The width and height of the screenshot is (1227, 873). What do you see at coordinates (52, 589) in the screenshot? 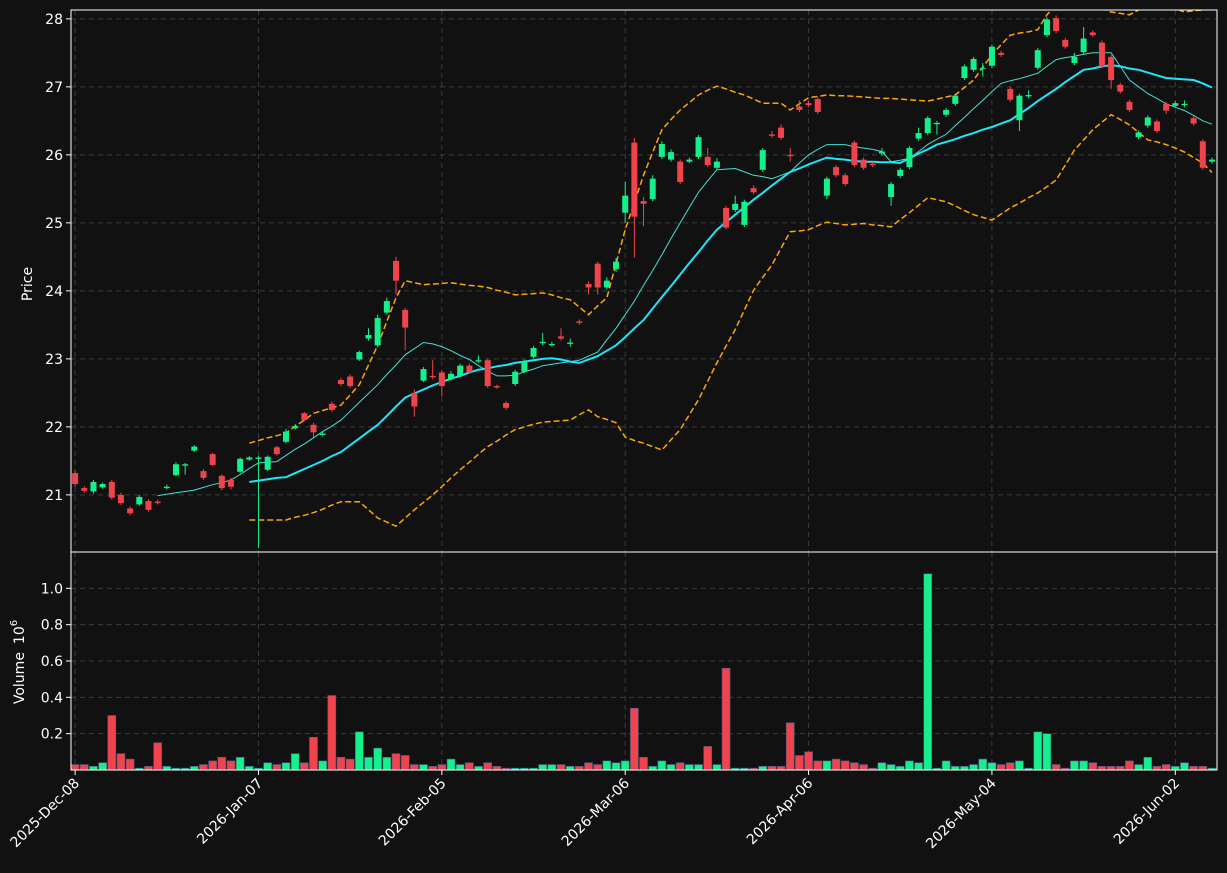
I see `y-tick-label: 1.0` at bounding box center [52, 589].